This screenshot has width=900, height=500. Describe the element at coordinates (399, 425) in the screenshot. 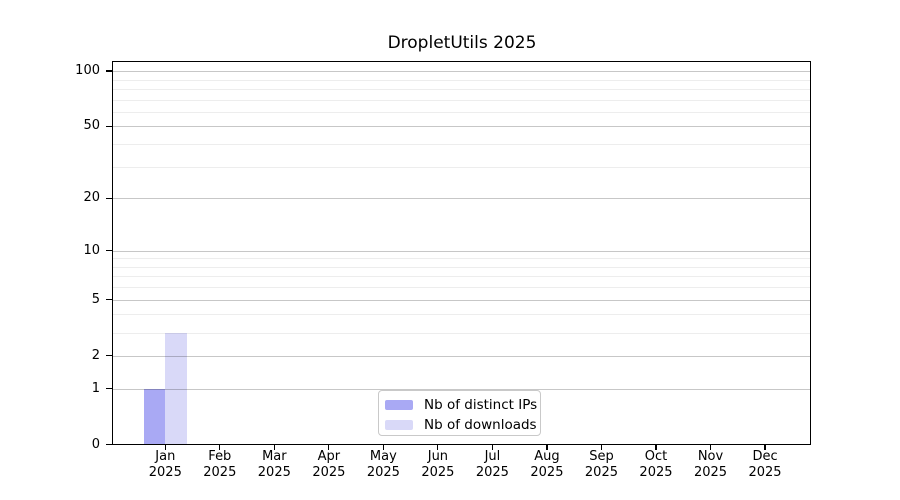

I see `legend-swatch-downloads` at that location.